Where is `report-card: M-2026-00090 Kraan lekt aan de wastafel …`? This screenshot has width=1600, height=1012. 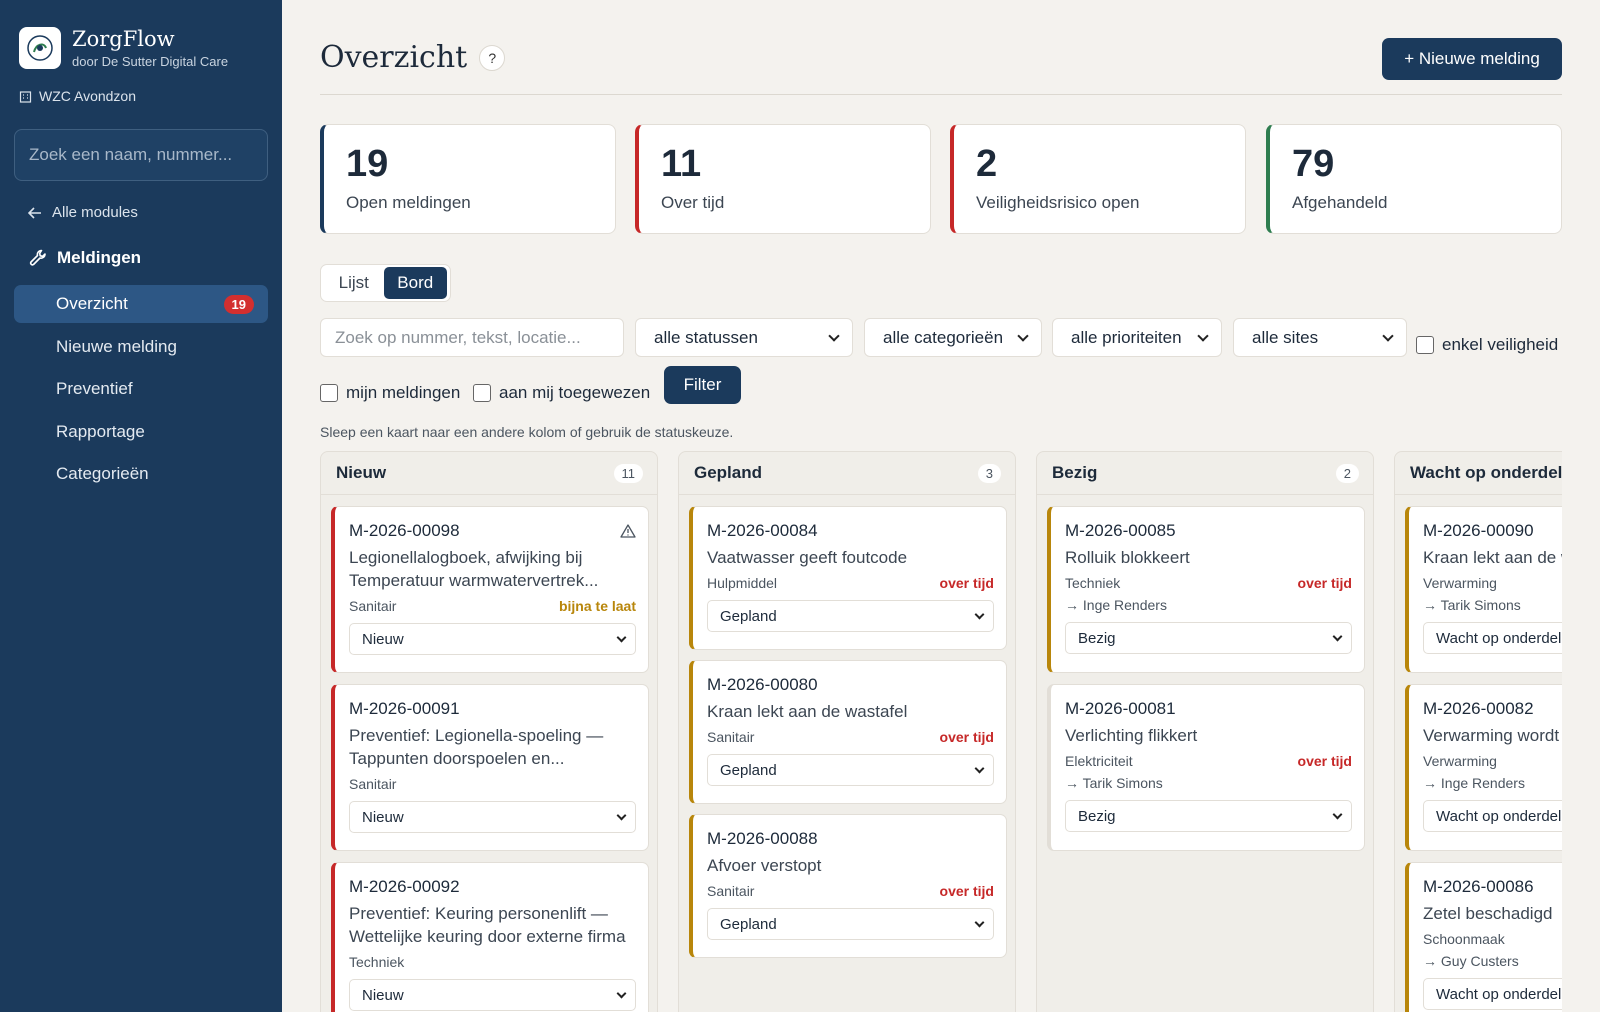
report-card: M-2026-00090 Kraan lekt aan de wastafel … is located at coordinates (1483, 589).